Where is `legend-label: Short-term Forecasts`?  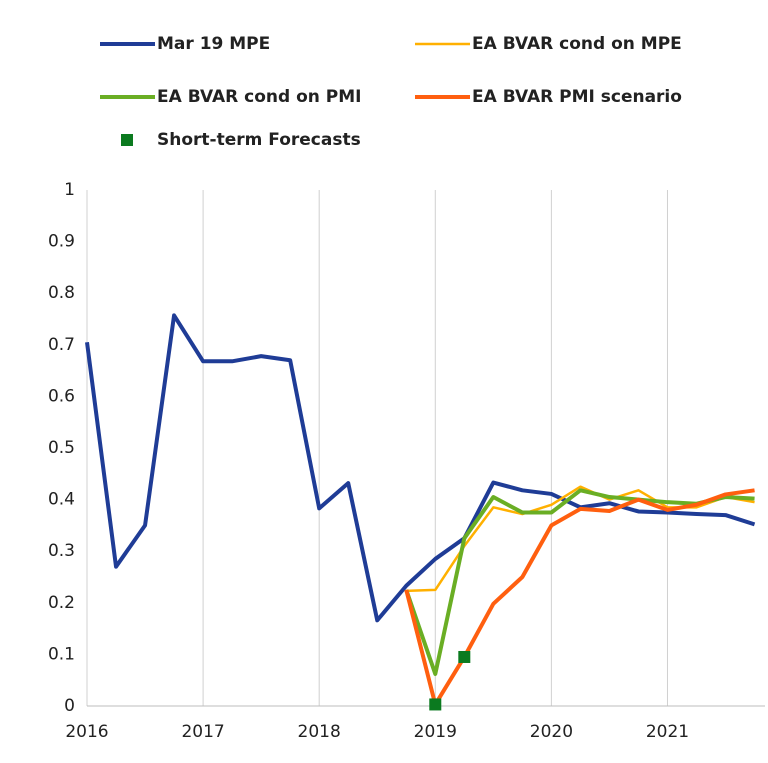
legend-label: Short-term Forecasts is located at coordinates (259, 140).